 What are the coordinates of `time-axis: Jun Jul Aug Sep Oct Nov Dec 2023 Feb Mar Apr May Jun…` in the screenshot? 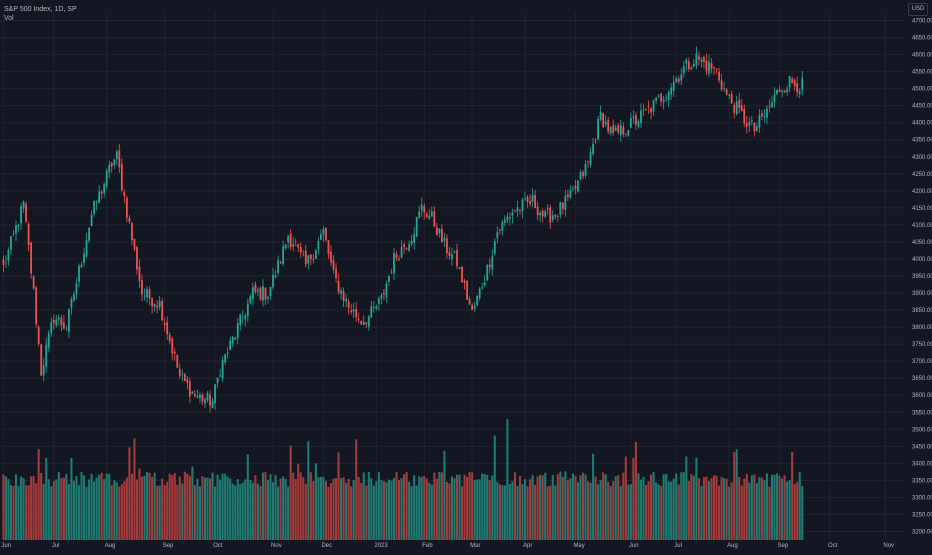 It's located at (447, 546).